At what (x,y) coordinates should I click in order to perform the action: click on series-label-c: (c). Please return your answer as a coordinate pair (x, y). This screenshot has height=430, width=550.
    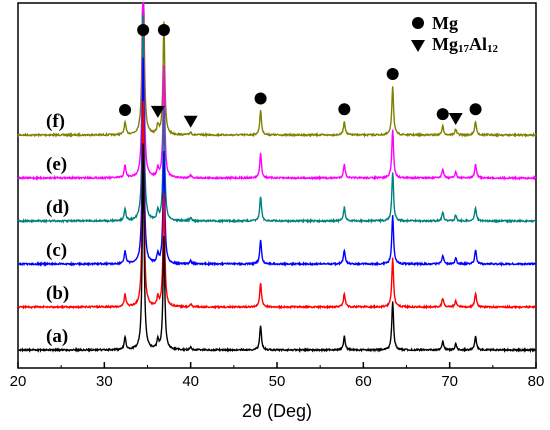
    Looking at the image, I should click on (56, 250).